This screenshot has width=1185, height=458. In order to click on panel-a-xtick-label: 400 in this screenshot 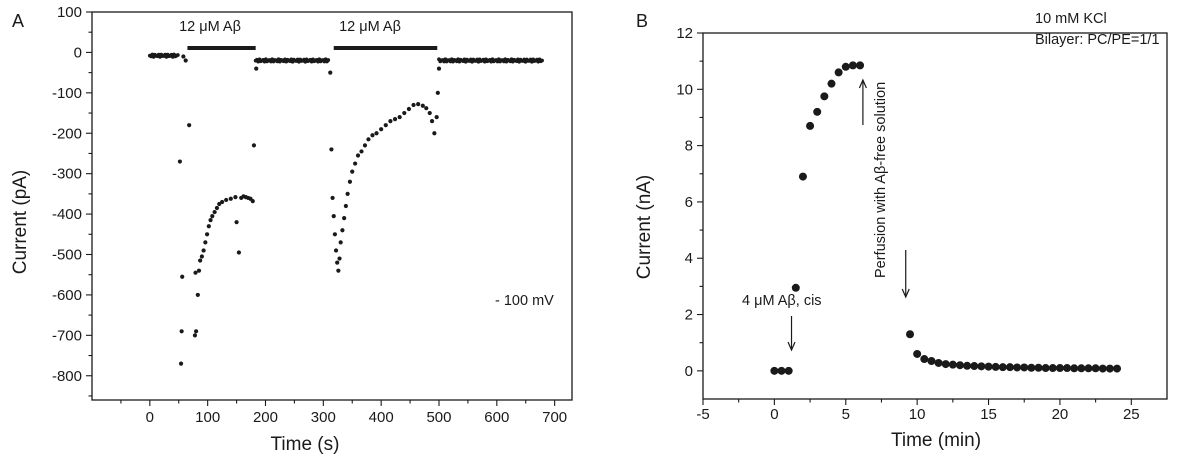, I will do `click(381, 417)`.